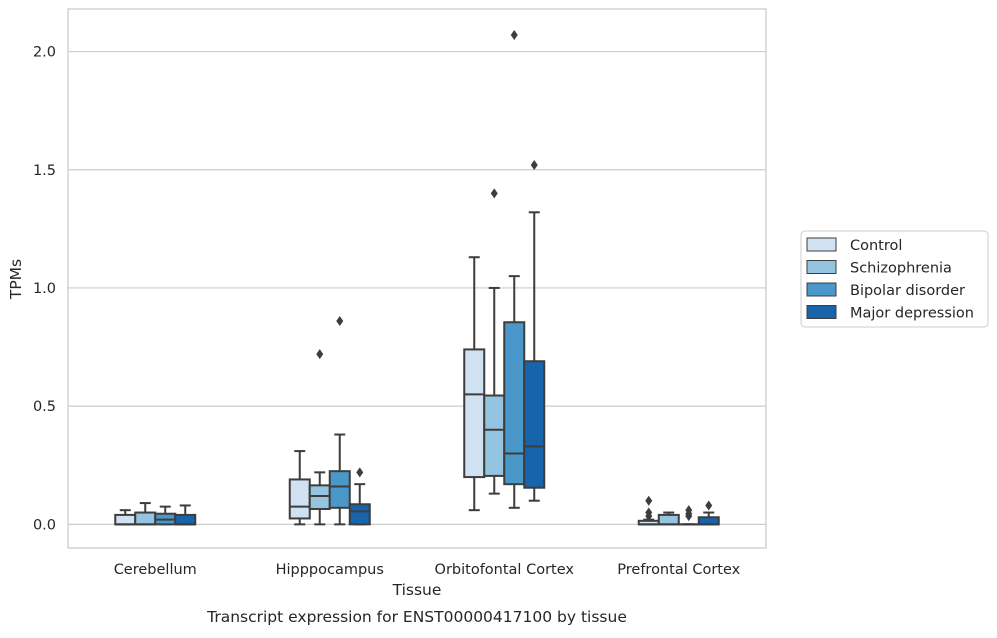 This screenshot has height=638, width=997. What do you see at coordinates (16, 279) in the screenshot?
I see `y-axis-label: TPMs` at bounding box center [16, 279].